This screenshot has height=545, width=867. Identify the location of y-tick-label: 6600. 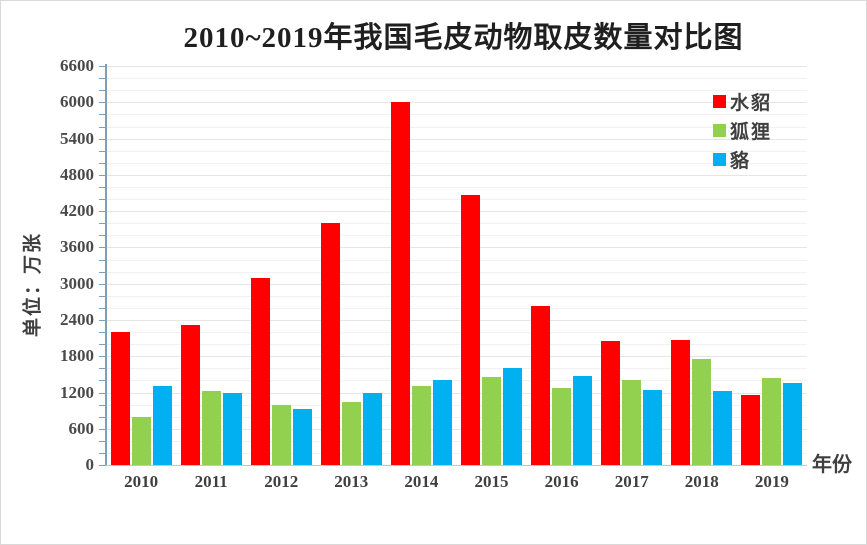
(77, 65).